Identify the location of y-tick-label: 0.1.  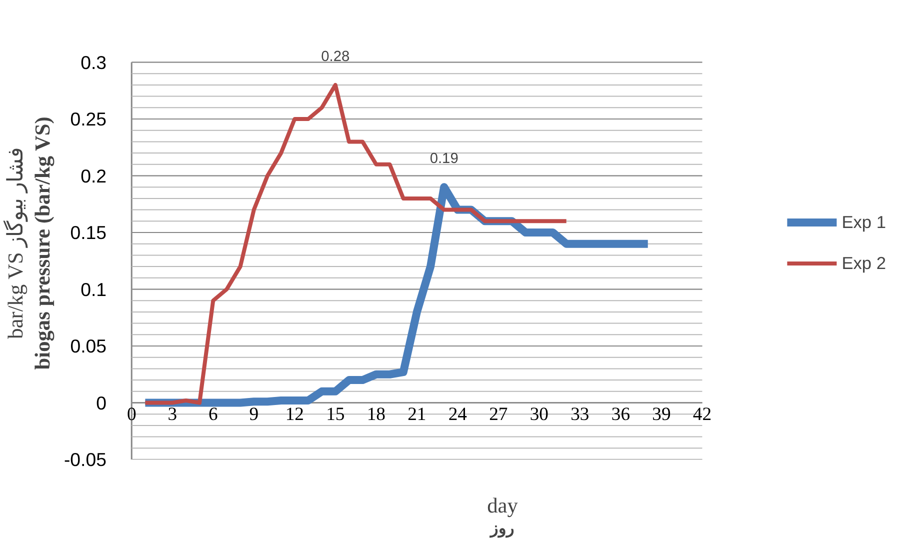
(93, 289).